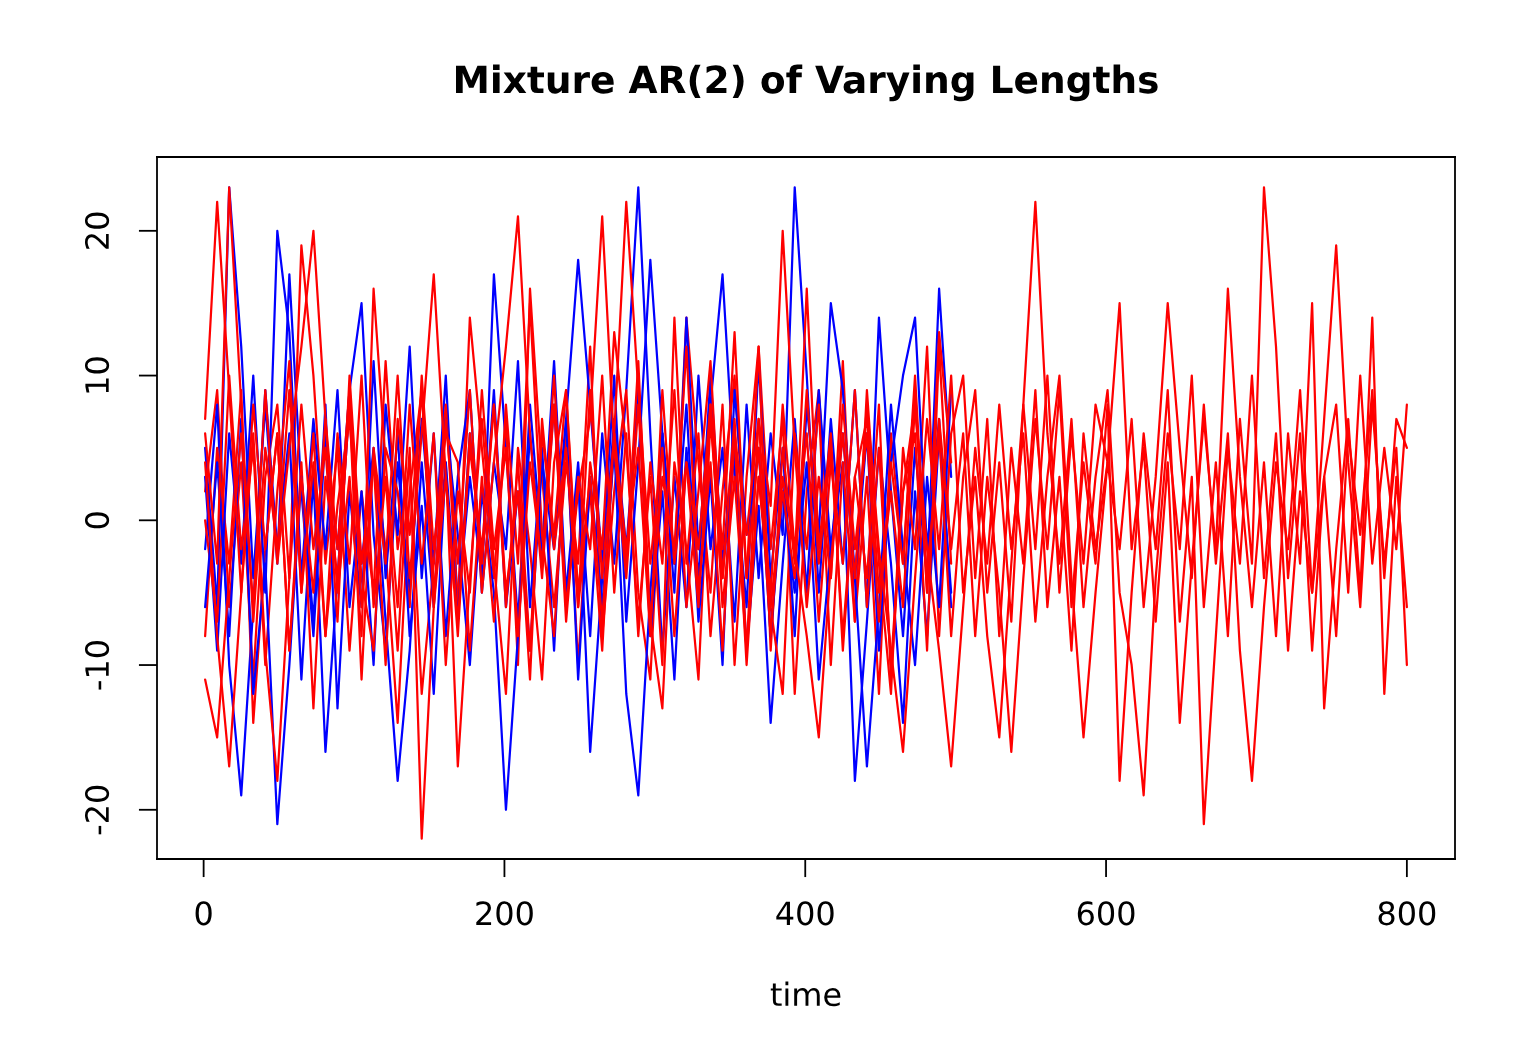  Describe the element at coordinates (805, 913) in the screenshot. I see `x-tick-label: 400` at that location.